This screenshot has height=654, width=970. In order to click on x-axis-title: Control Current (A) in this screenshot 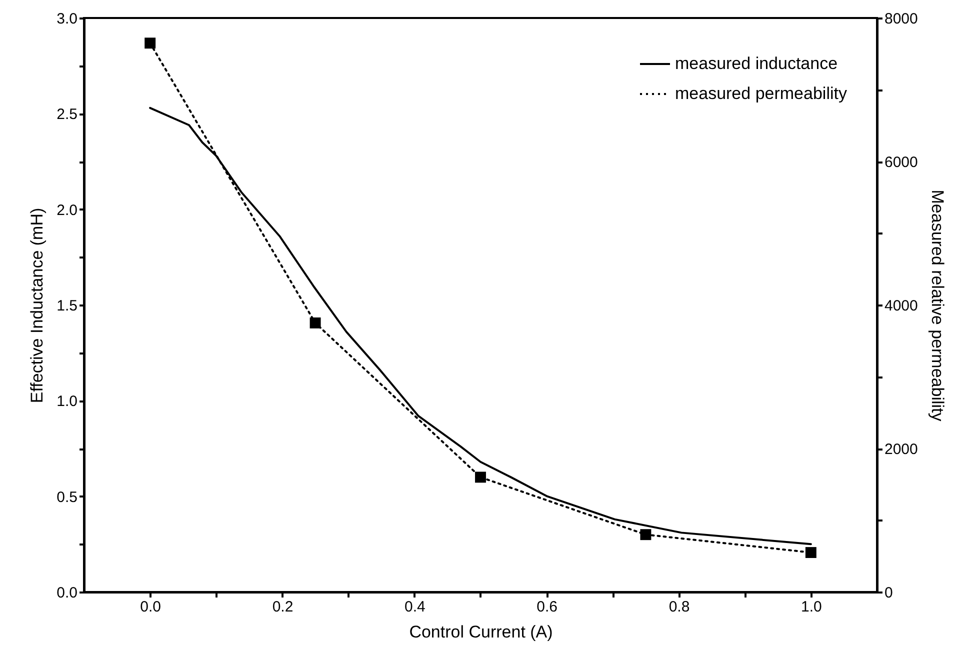, I will do `click(481, 632)`.